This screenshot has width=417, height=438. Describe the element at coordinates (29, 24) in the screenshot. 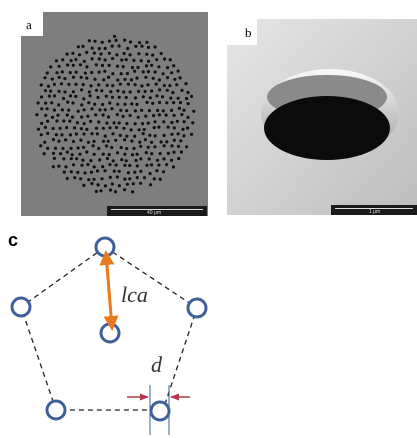

I see `panel-label-a: a` at that location.